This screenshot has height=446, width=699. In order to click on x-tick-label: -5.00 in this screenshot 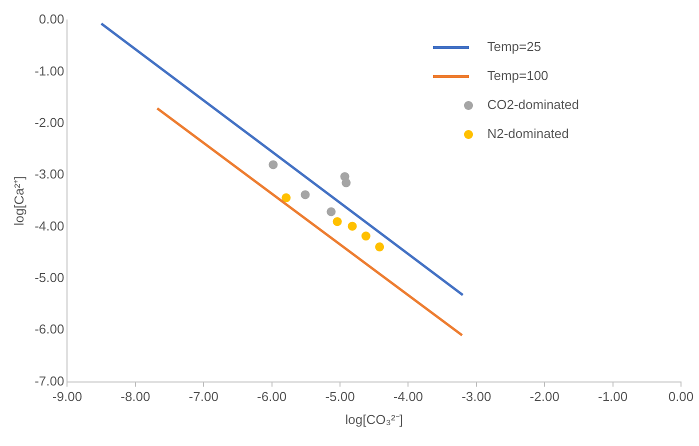, I will do `click(340, 396)`.